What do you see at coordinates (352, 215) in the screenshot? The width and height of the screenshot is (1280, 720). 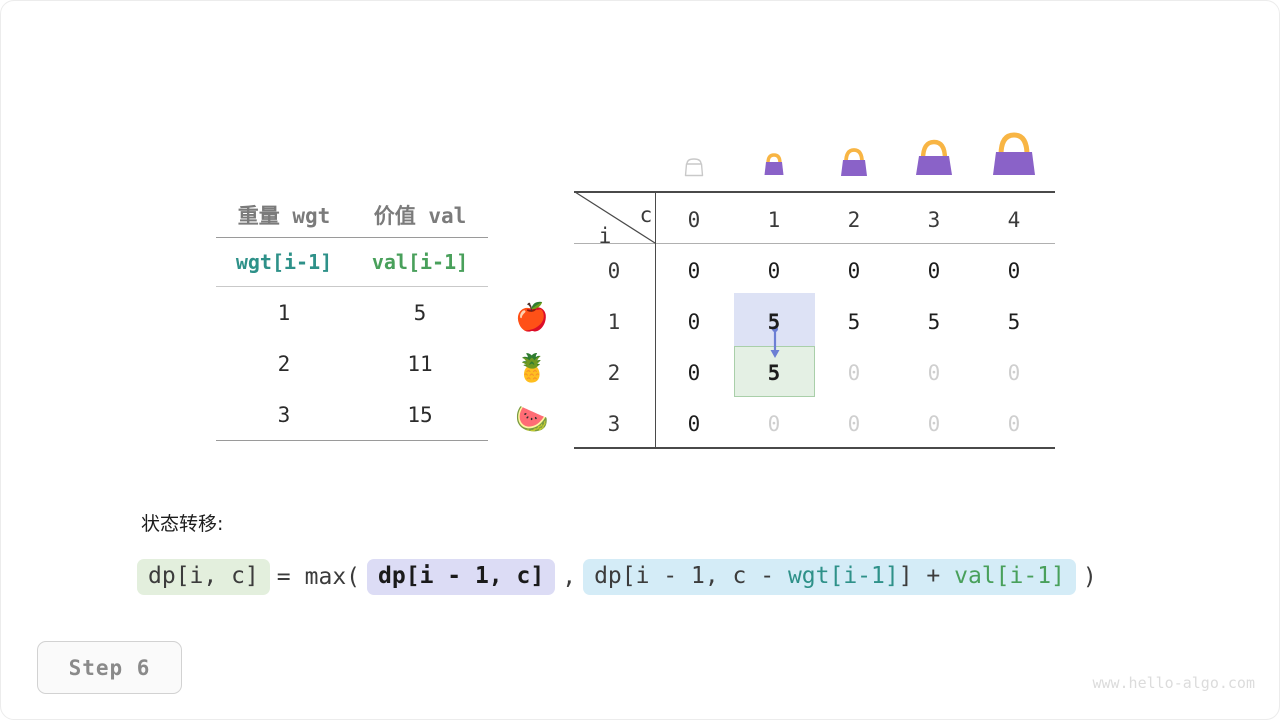 I see `items-table-header-row: 重量 wgt 价值 val` at bounding box center [352, 215].